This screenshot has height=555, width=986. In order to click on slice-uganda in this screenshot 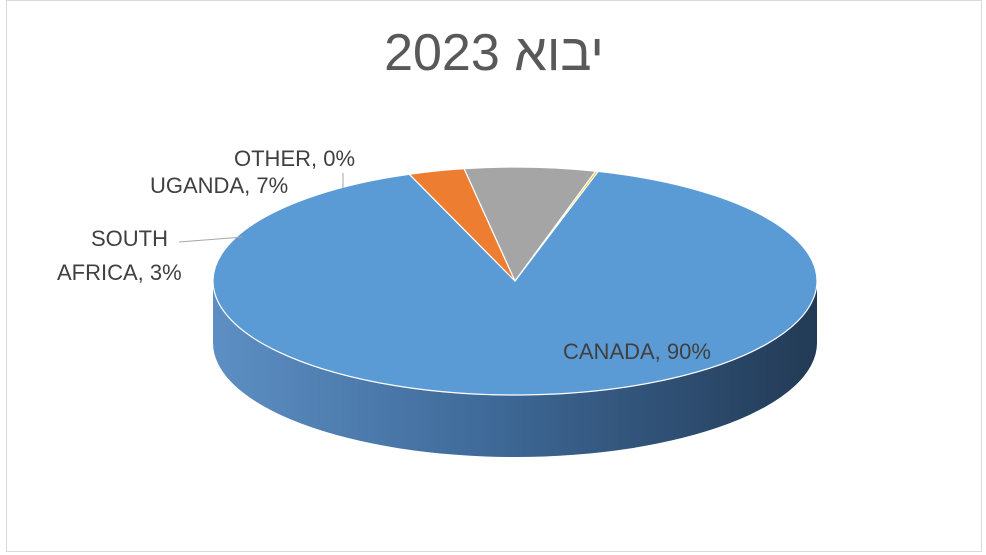, I will do `click(530, 224)`.